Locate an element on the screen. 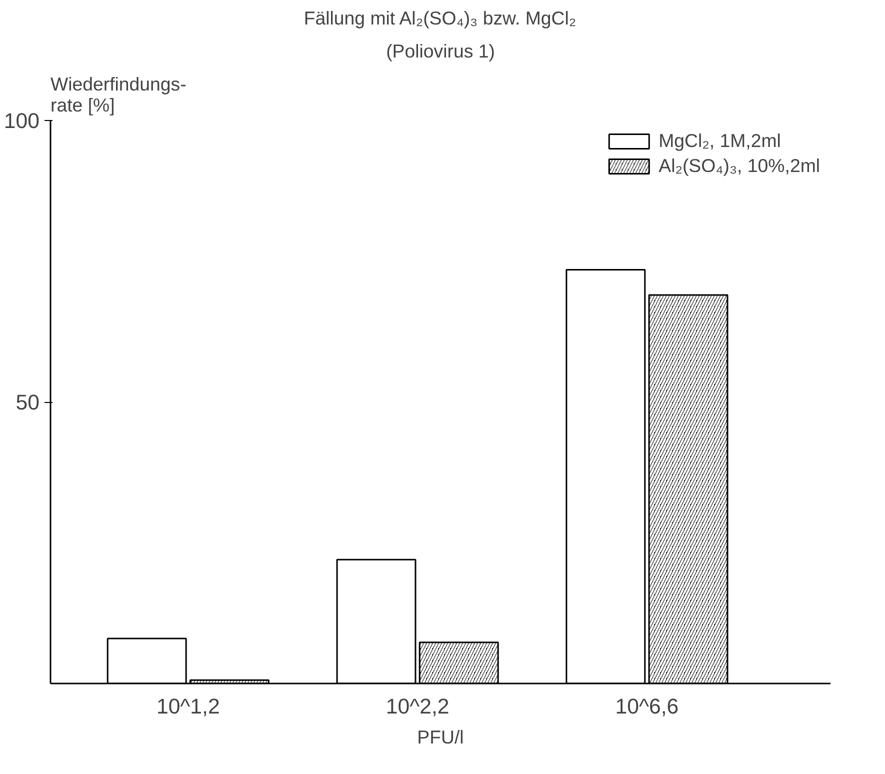 The image size is (885, 774). chart-subtitle: (Poliovirus 1) is located at coordinates (440, 51).